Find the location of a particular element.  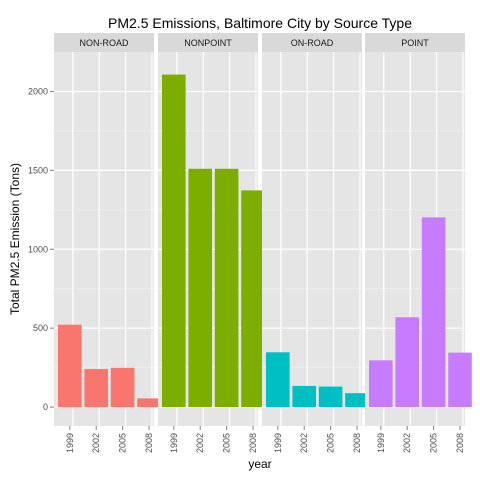

y-axis: 0 500 1000 1500 2000 is located at coordinates (41, 249).